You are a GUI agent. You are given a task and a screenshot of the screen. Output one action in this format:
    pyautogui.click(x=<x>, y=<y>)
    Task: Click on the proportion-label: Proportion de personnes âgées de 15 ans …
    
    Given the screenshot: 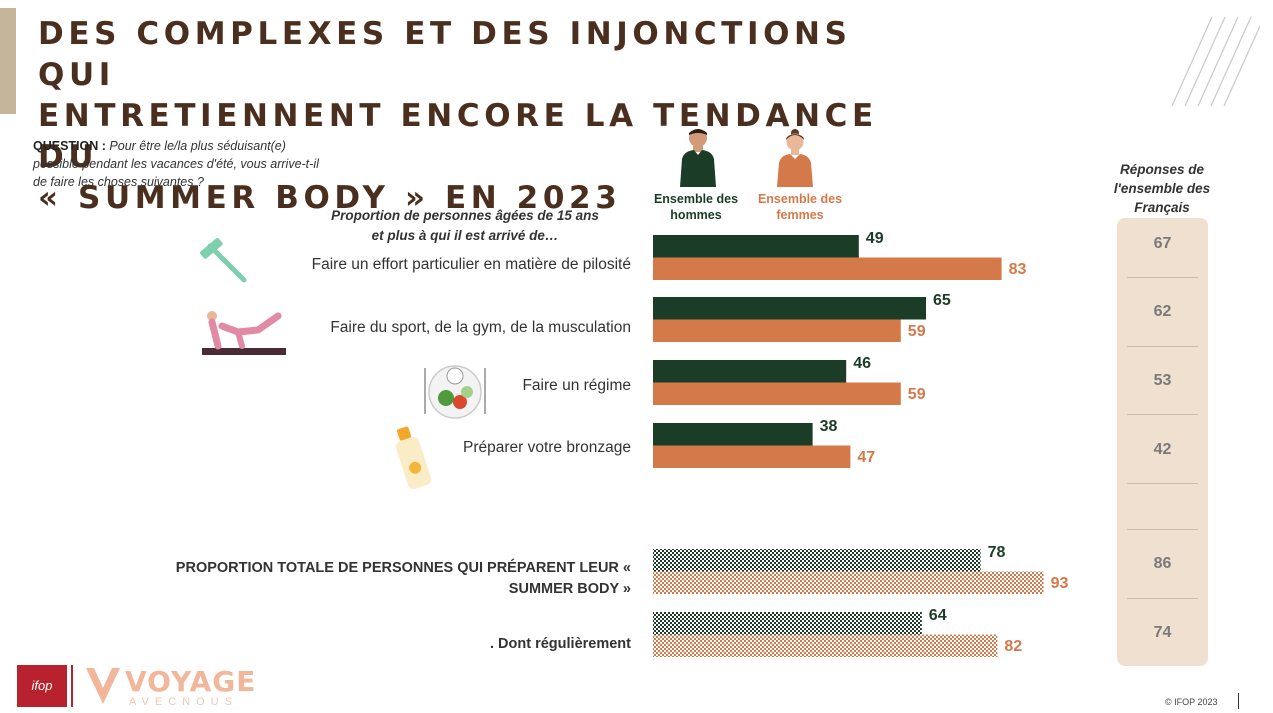 What is the action you would take?
    pyautogui.click(x=465, y=225)
    